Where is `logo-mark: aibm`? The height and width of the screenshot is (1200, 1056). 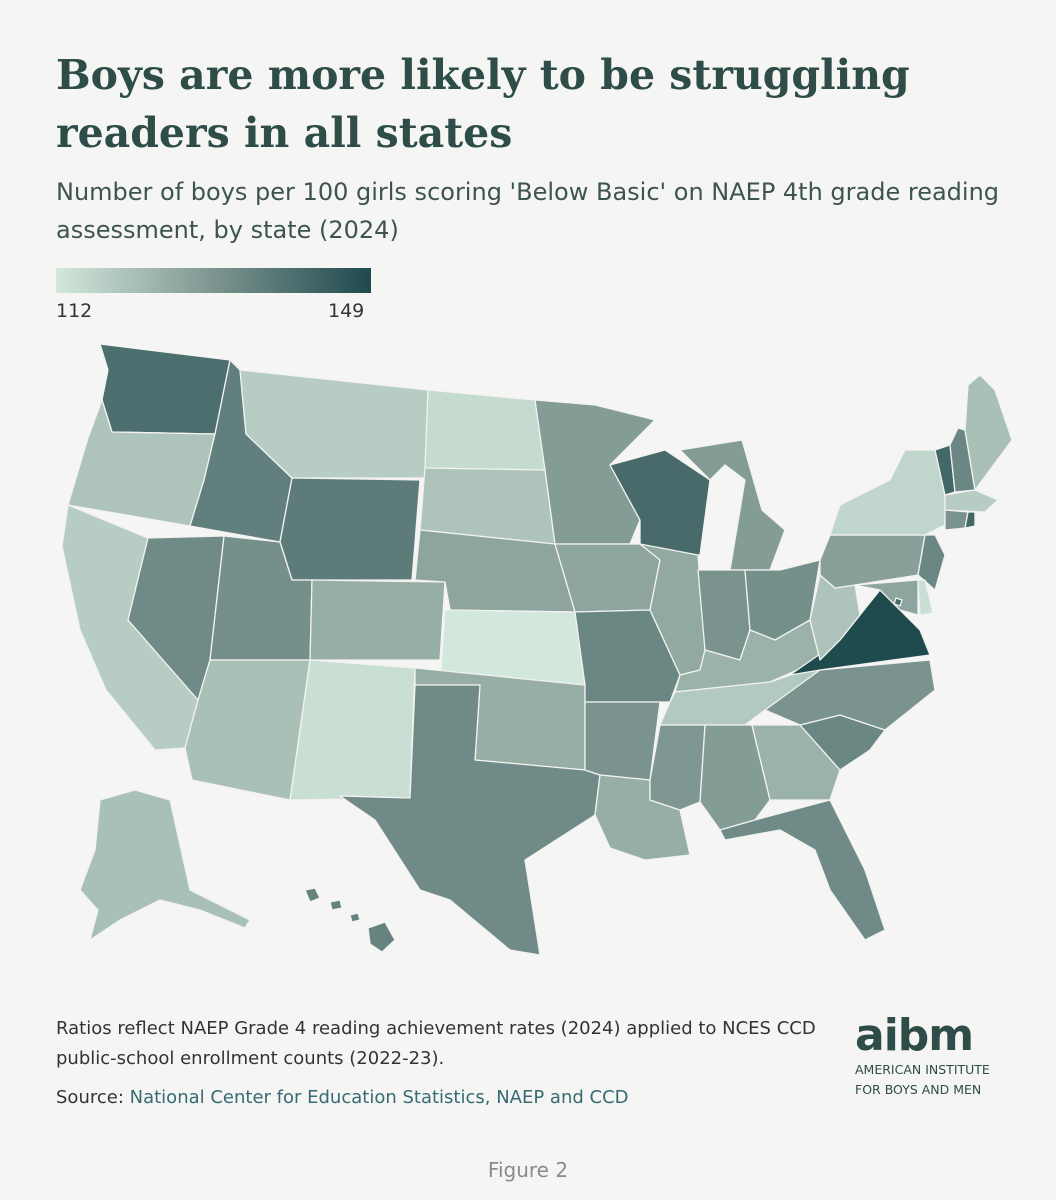 logo-mark: aibm is located at coordinates (914, 1035).